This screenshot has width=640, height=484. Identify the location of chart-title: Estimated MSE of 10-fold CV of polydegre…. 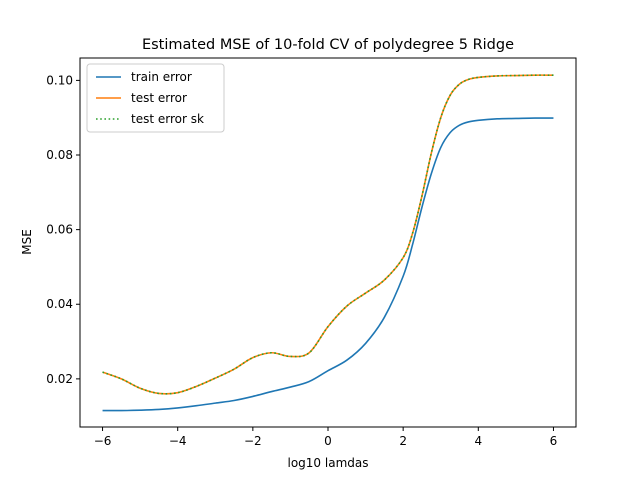
(328, 45).